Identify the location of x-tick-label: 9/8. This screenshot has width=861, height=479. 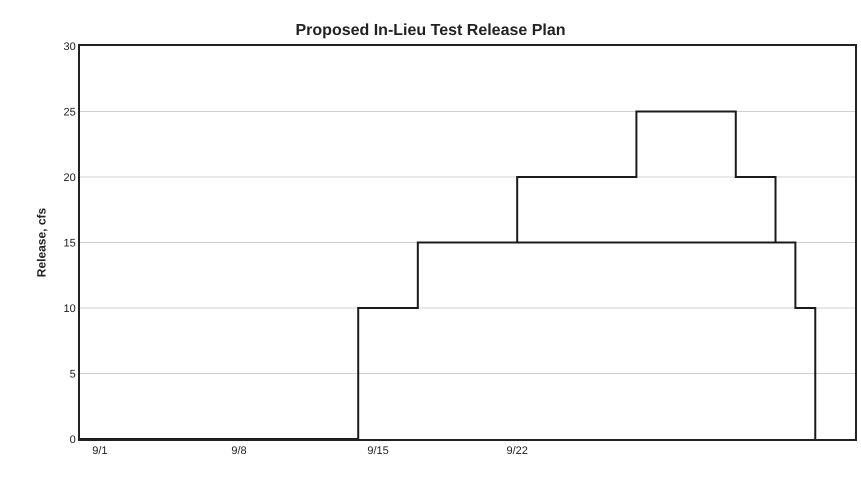
(239, 451).